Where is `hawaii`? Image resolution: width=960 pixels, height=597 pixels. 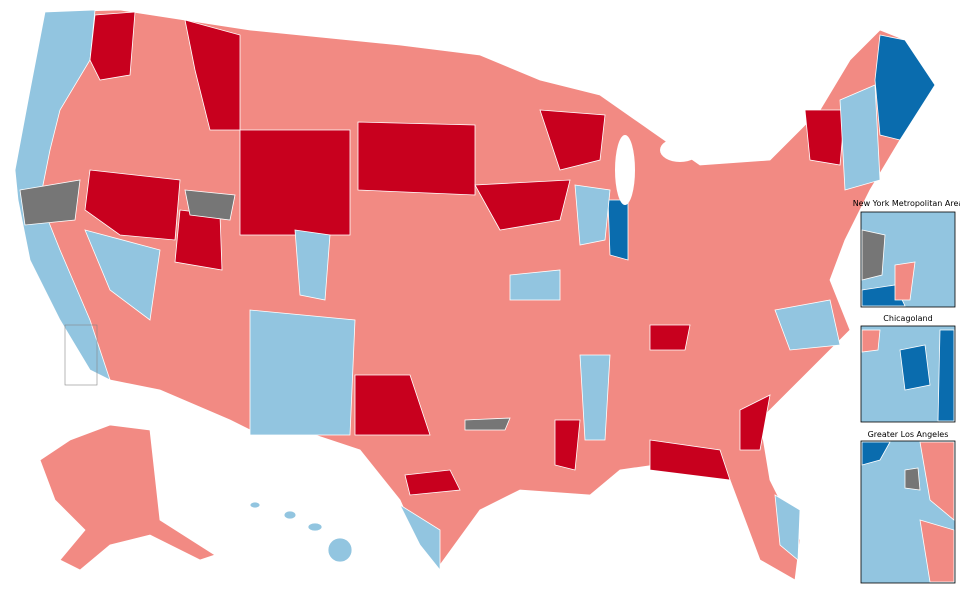 hawaii is located at coordinates (301, 532).